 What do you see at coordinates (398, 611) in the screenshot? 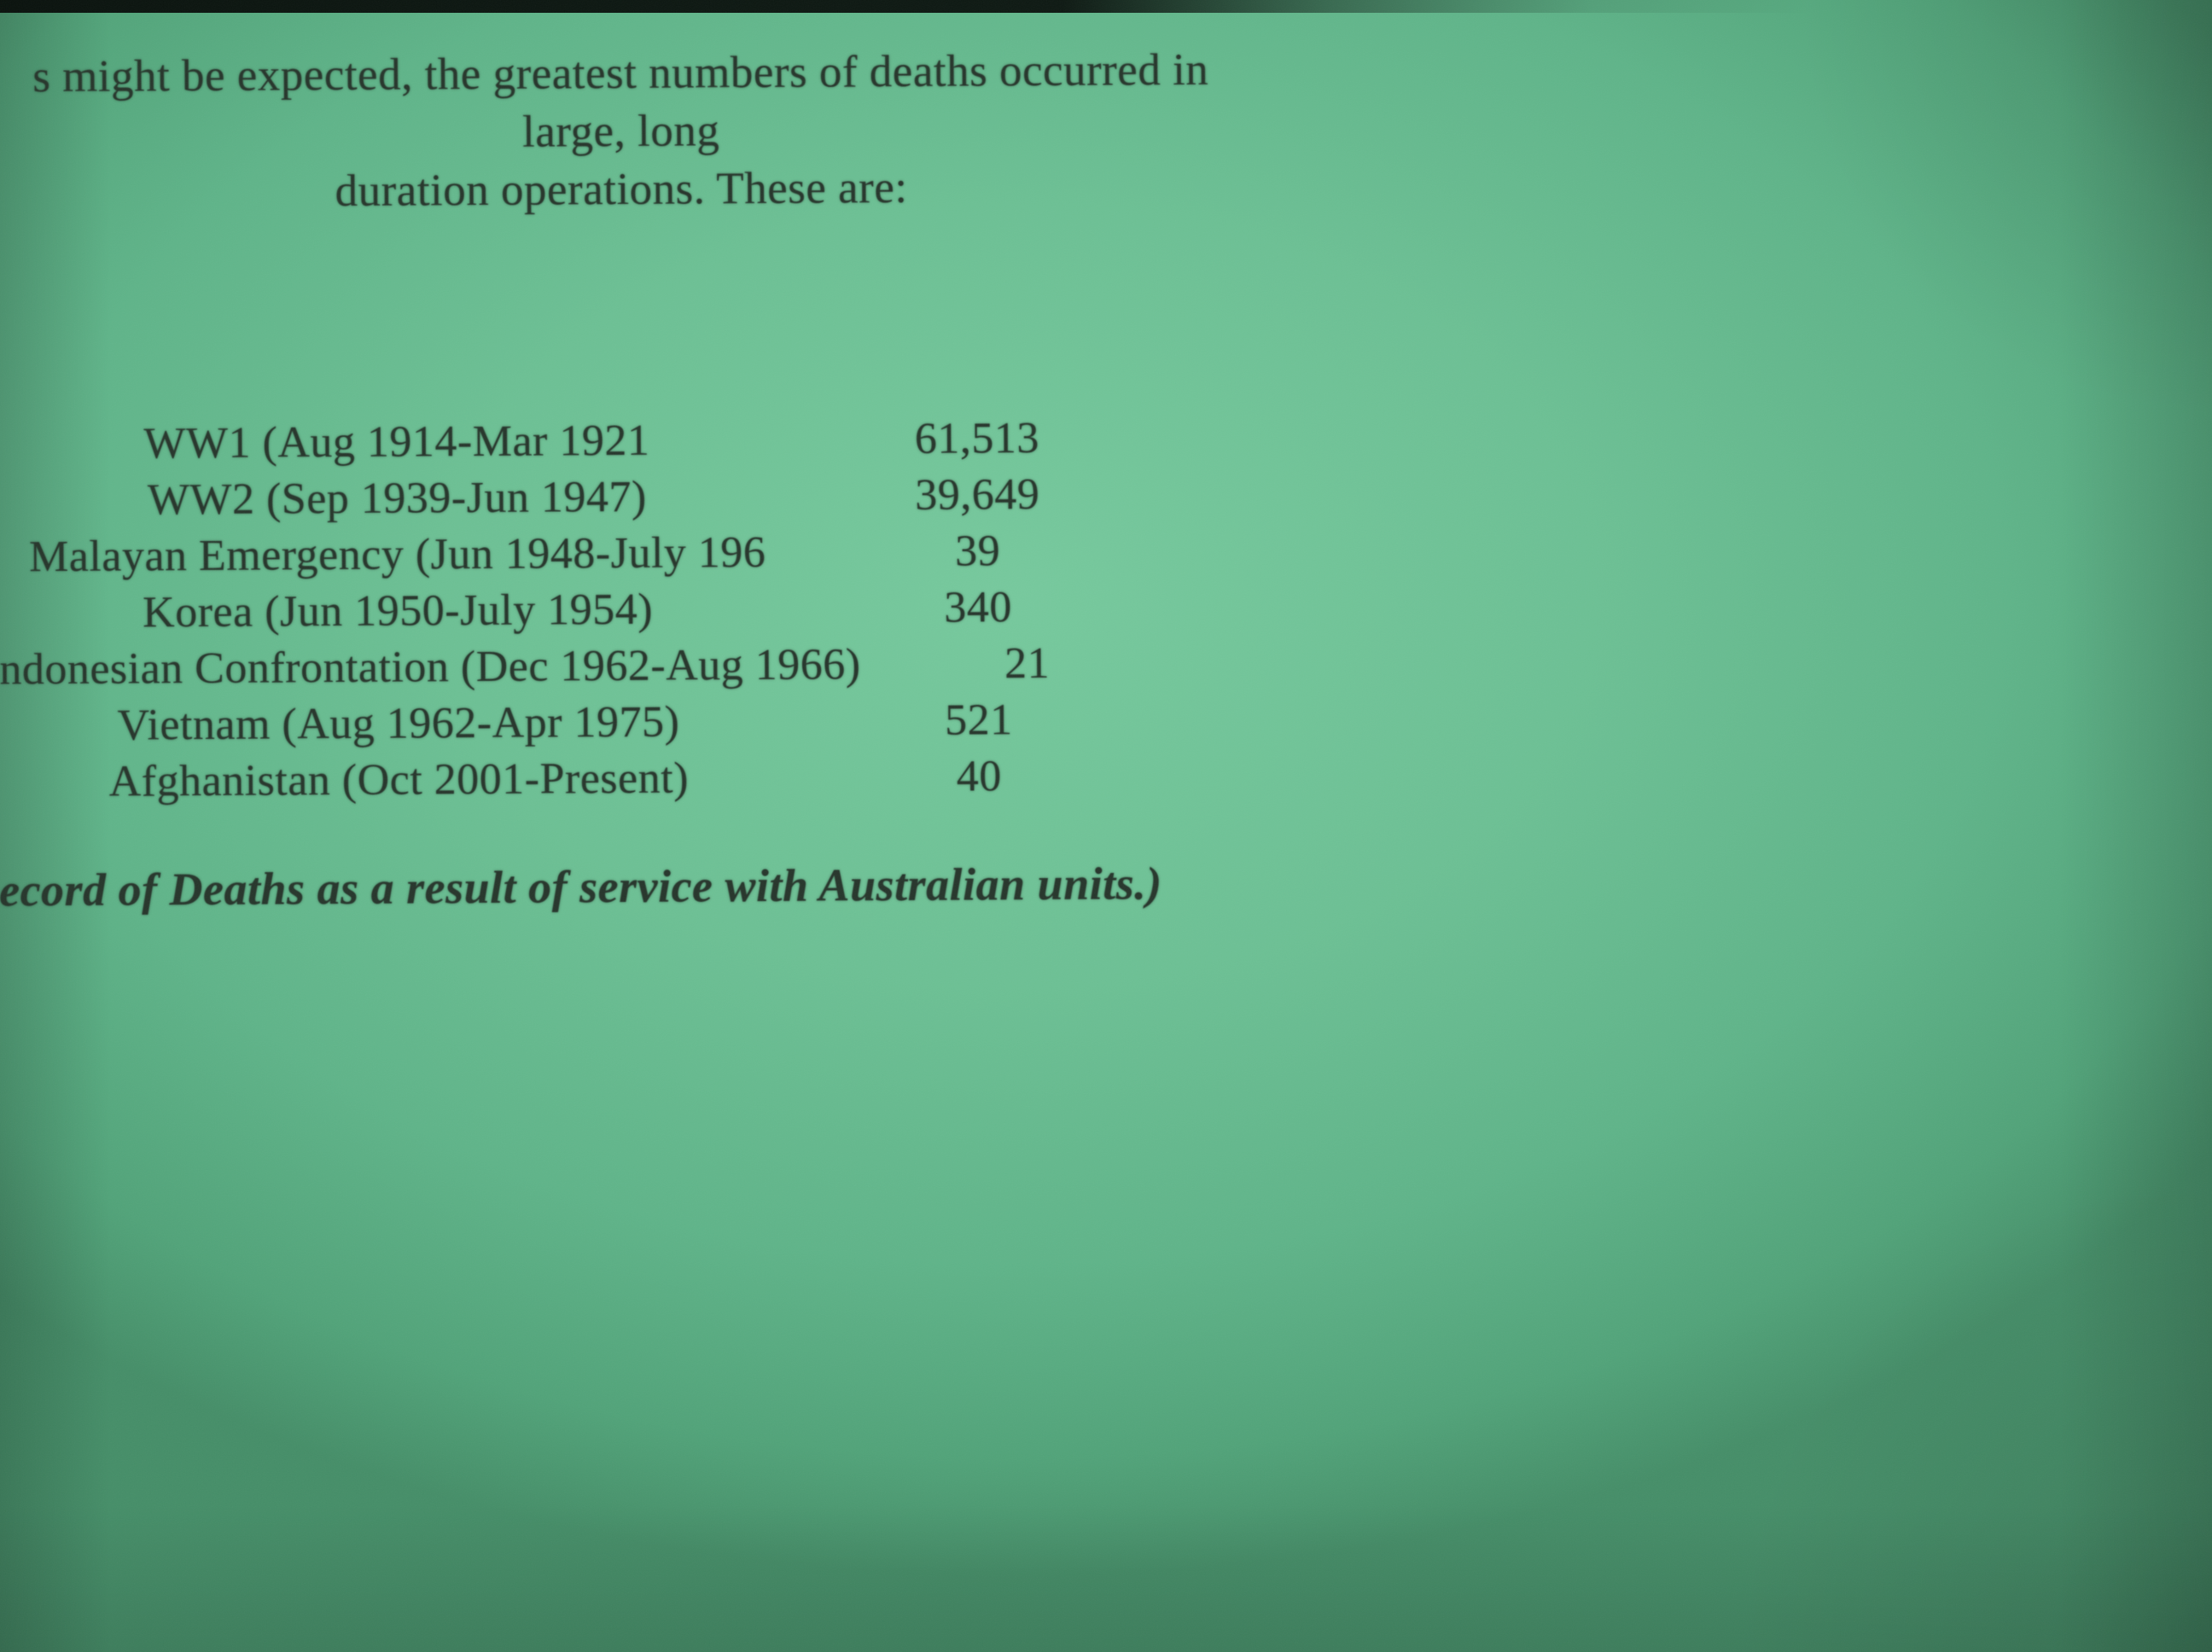
I see `operation-name: Korea (Jun 1950-July 1954)` at bounding box center [398, 611].